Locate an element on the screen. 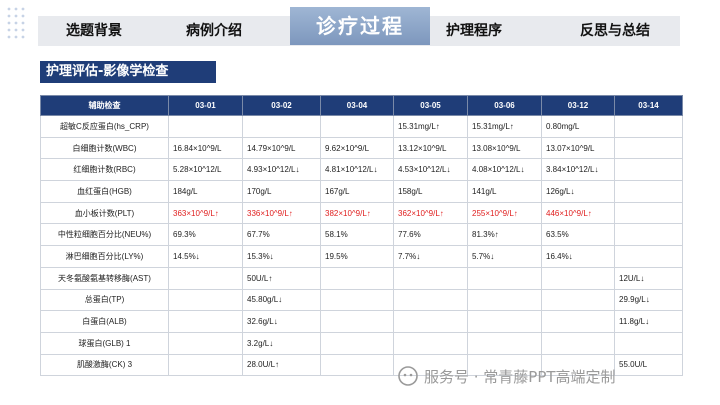 The width and height of the screenshot is (720, 405). table-cell: 3.84×10^12/L↓ is located at coordinates (578, 170).